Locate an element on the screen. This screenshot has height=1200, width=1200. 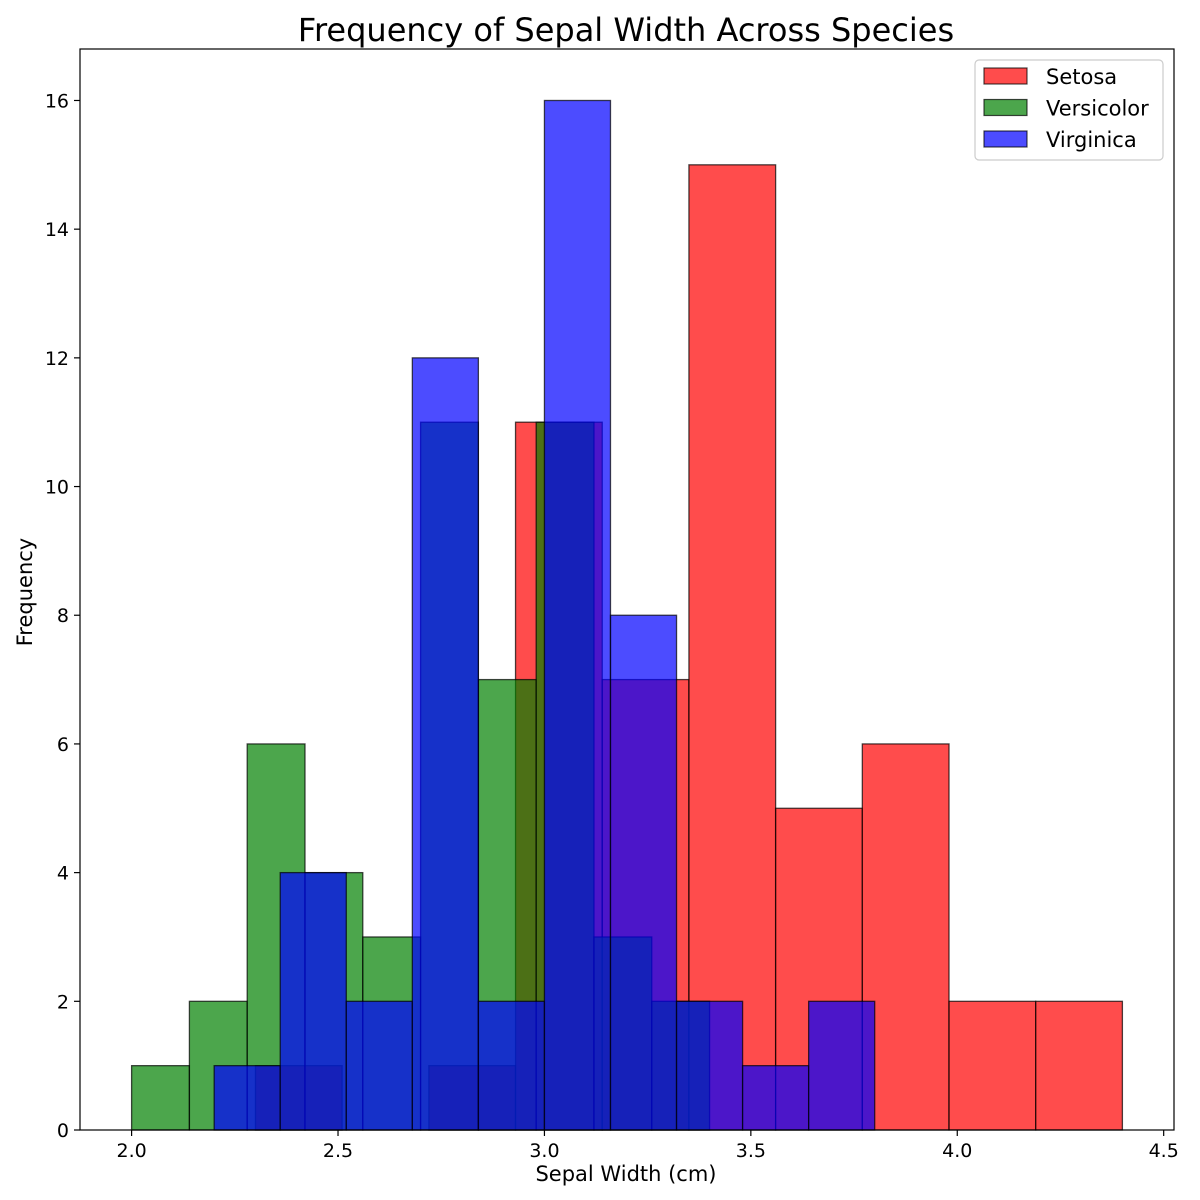
y-tick-label: 14 is located at coordinates (57, 230).